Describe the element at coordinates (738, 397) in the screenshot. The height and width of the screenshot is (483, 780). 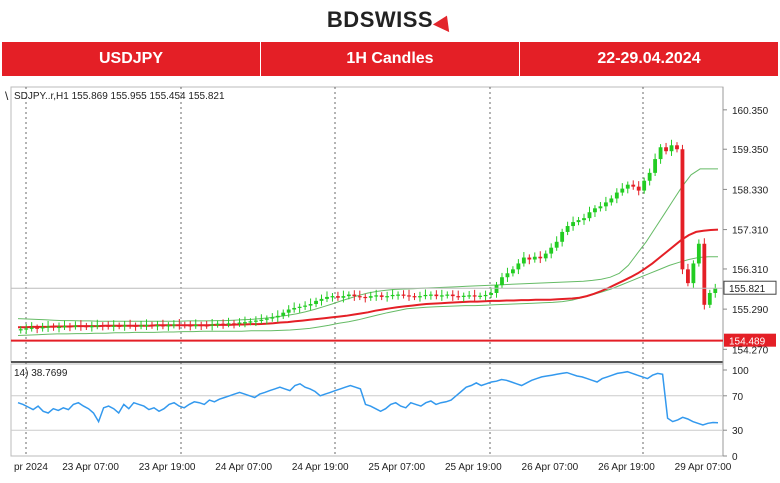
I see `rsi-tick-label: 70` at that location.